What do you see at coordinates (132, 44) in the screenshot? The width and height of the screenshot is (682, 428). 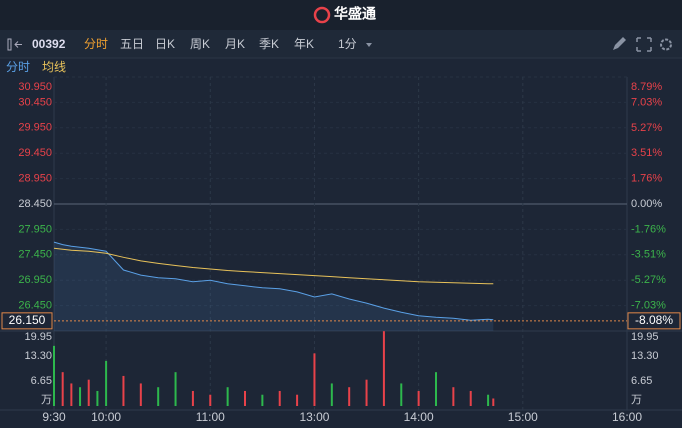 I see `tab: 五日` at bounding box center [132, 44].